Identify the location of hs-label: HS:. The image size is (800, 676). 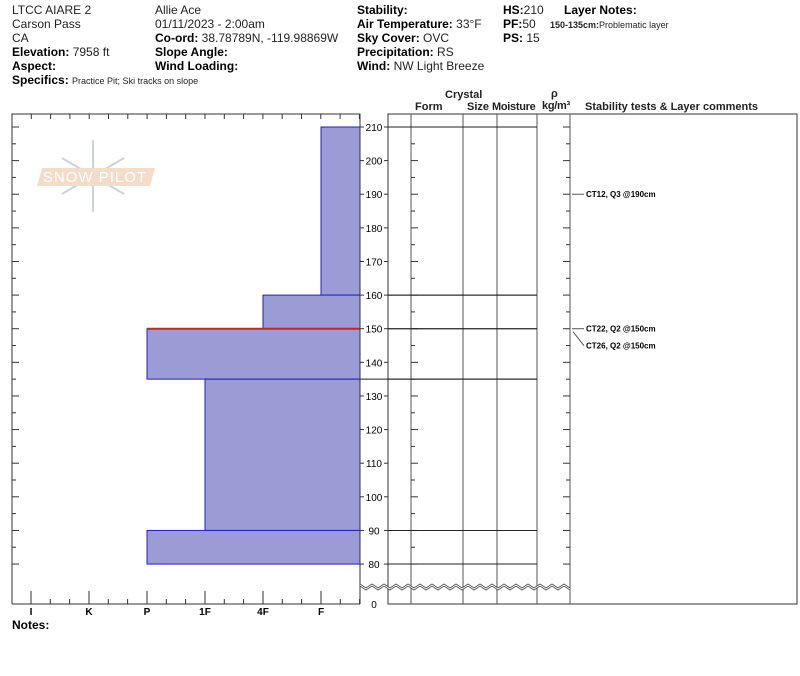
(513, 10).